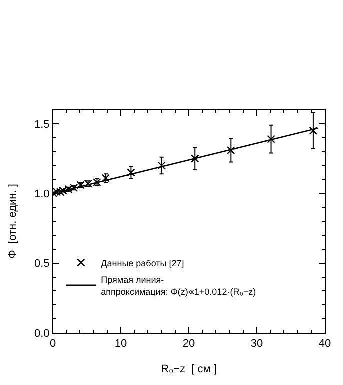 This screenshot has width=343, height=385. What do you see at coordinates (42, 334) in the screenshot?
I see `y-tick-label: 0.0` at bounding box center [42, 334].